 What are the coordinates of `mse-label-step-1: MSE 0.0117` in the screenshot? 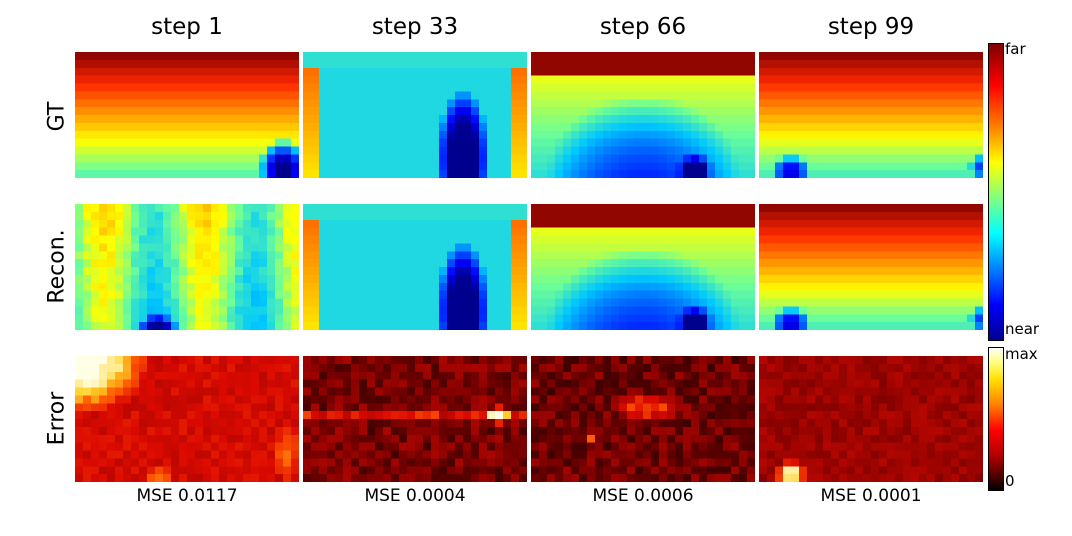 It's located at (187, 496).